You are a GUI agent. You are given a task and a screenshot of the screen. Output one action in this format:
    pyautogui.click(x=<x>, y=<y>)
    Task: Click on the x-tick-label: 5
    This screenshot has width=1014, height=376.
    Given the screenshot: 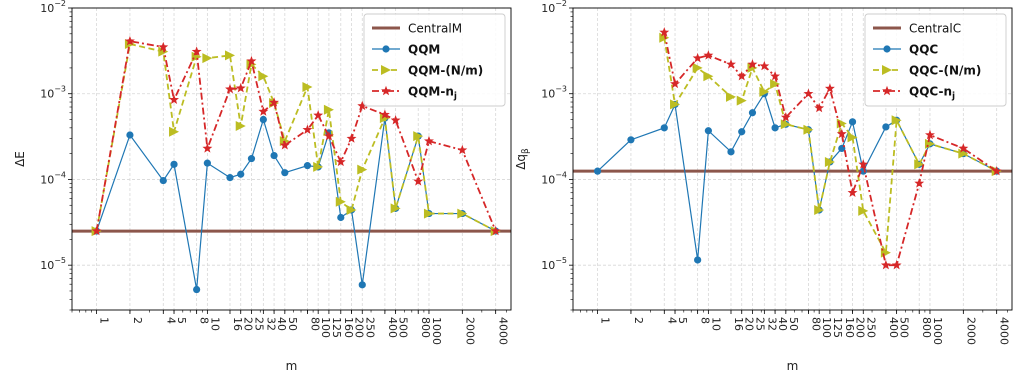 What is the action you would take?
    pyautogui.click(x=682, y=320)
    